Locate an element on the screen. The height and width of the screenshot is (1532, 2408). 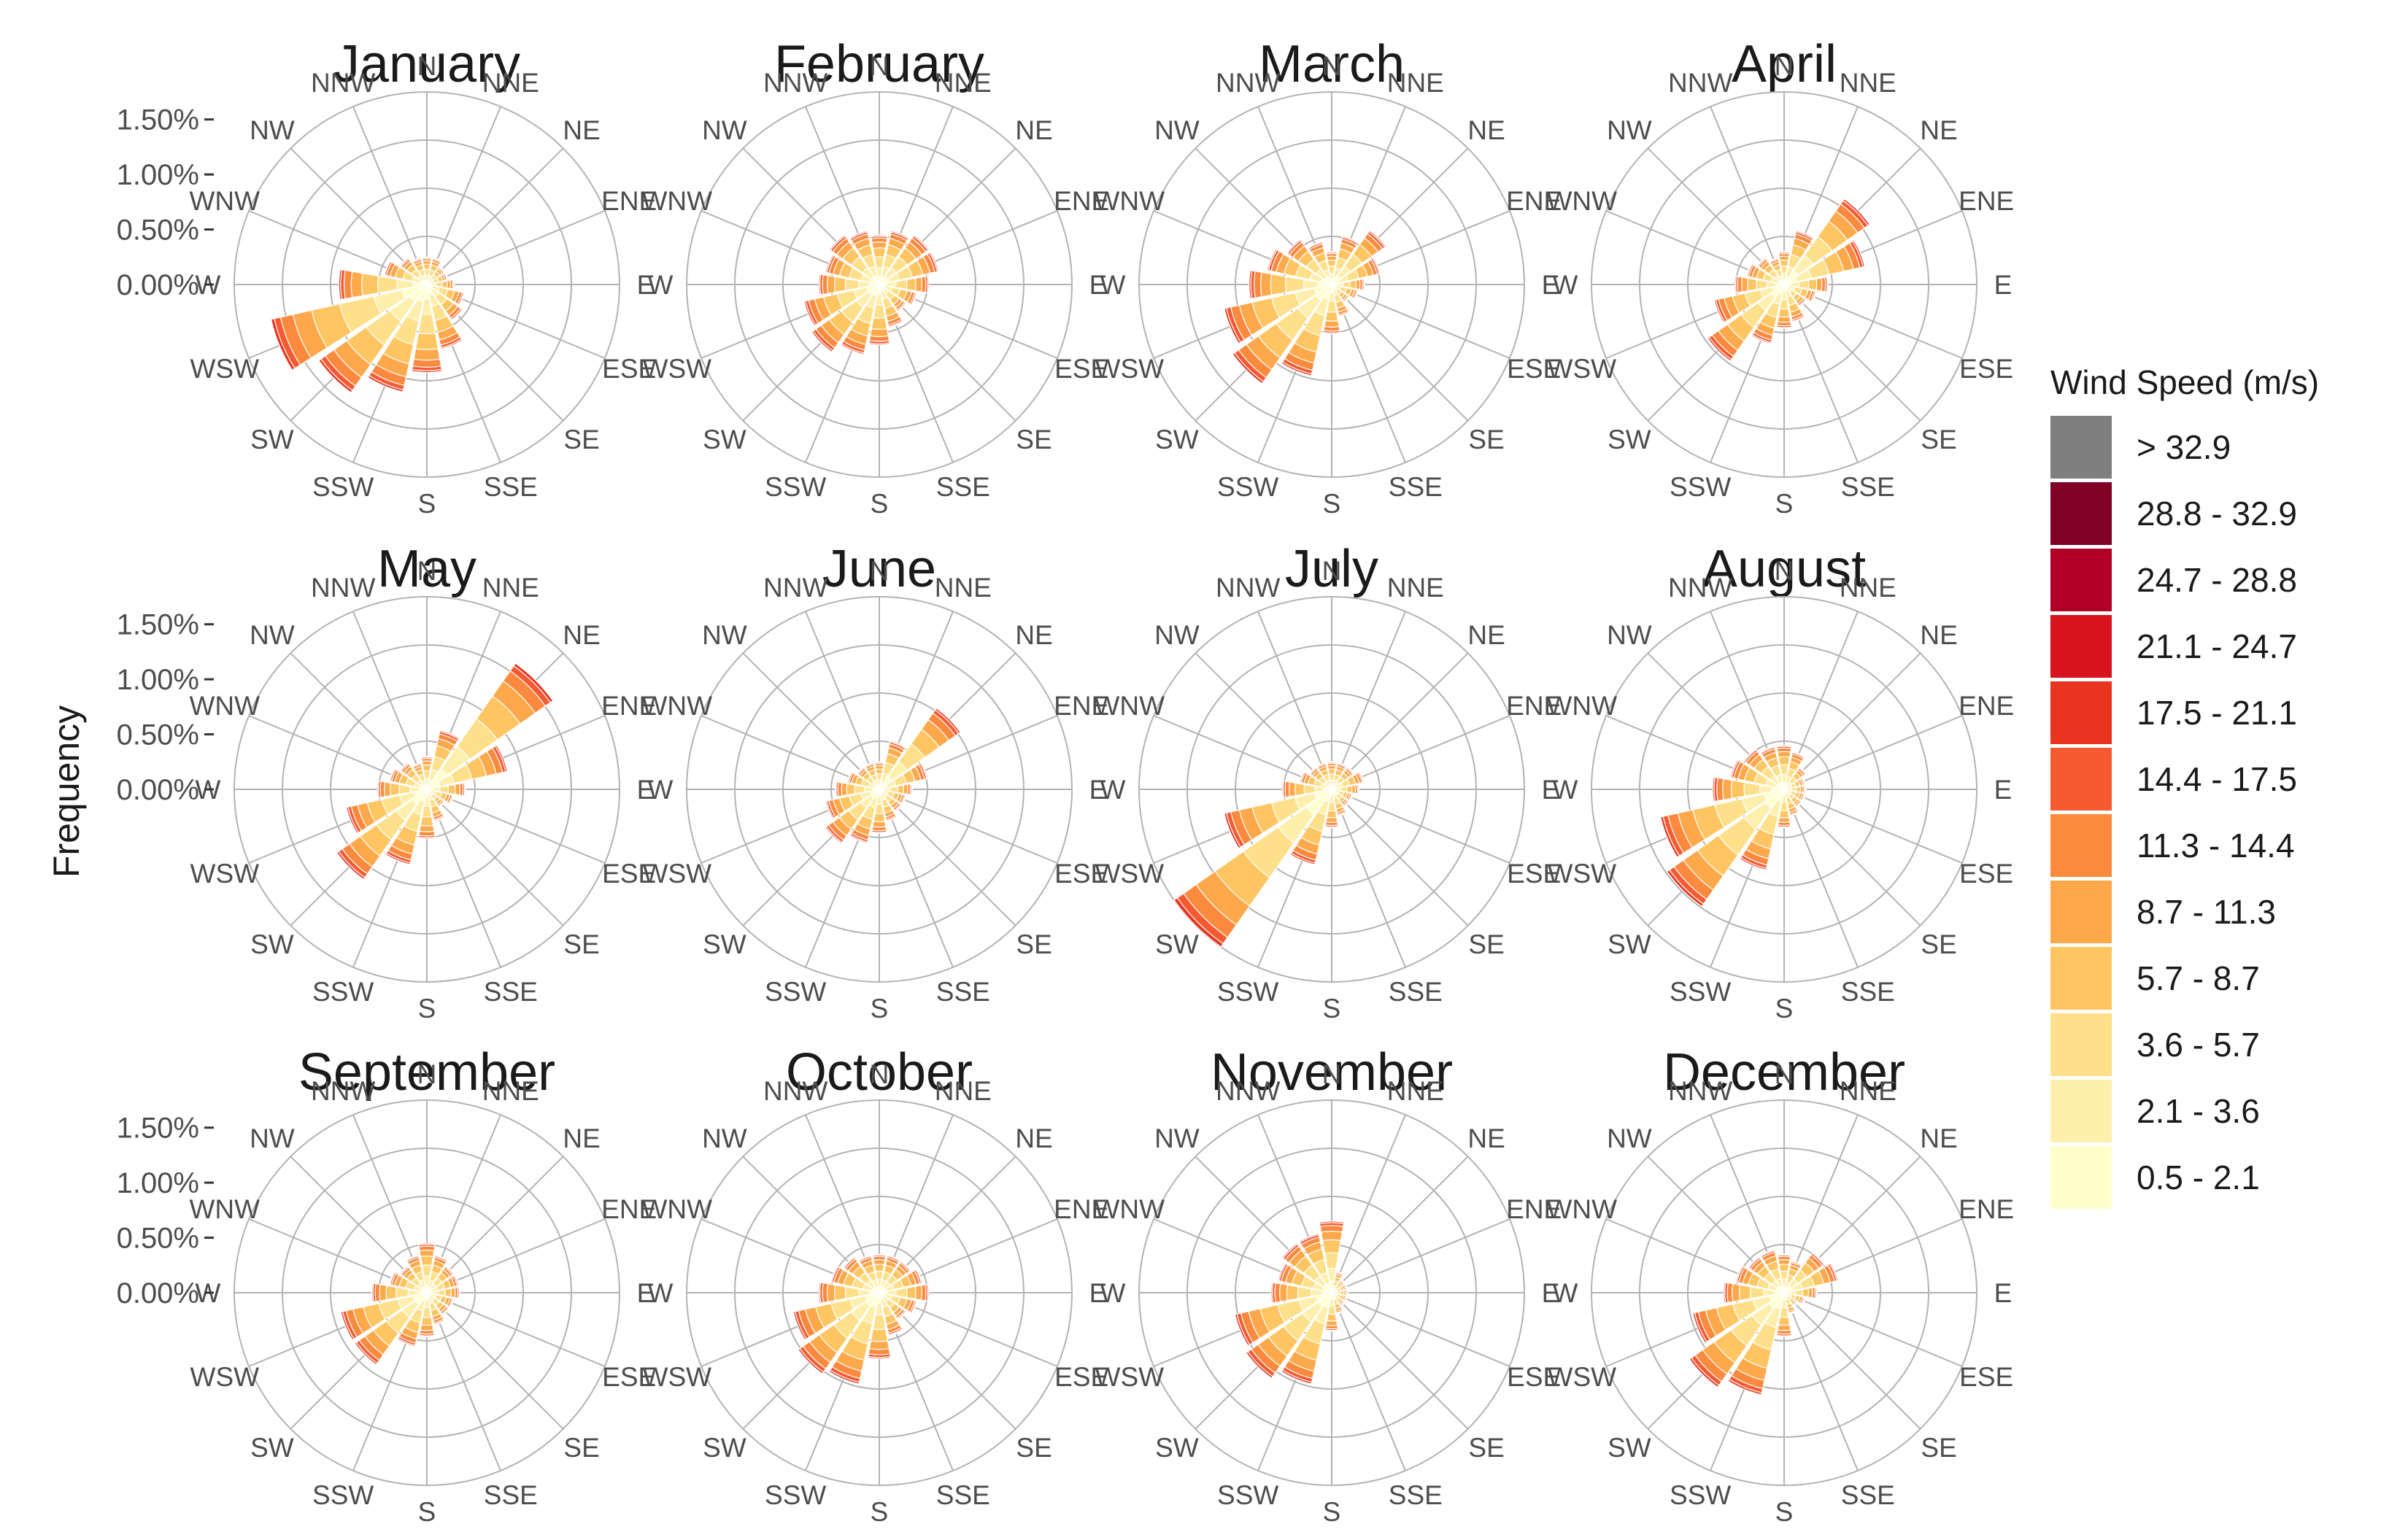
panel-title: March is located at coordinates (1332, 64).